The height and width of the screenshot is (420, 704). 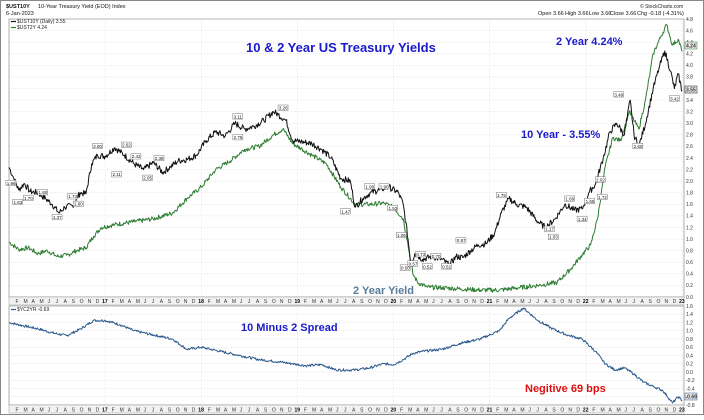 I want to click on point-label: 0.73, so click(x=420, y=254).